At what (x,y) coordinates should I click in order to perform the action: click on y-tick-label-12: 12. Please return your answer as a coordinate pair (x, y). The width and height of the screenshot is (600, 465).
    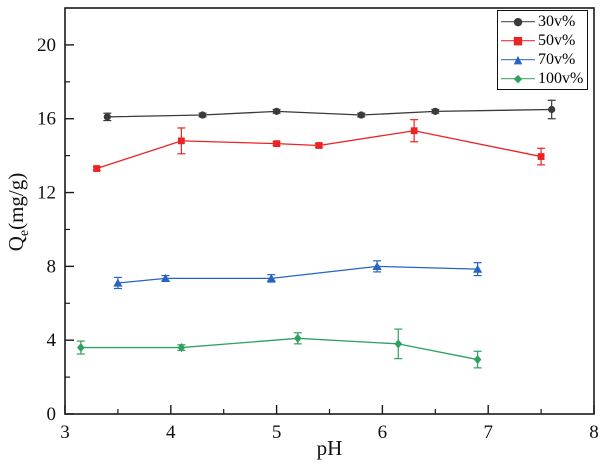
    Looking at the image, I should click on (46, 193).